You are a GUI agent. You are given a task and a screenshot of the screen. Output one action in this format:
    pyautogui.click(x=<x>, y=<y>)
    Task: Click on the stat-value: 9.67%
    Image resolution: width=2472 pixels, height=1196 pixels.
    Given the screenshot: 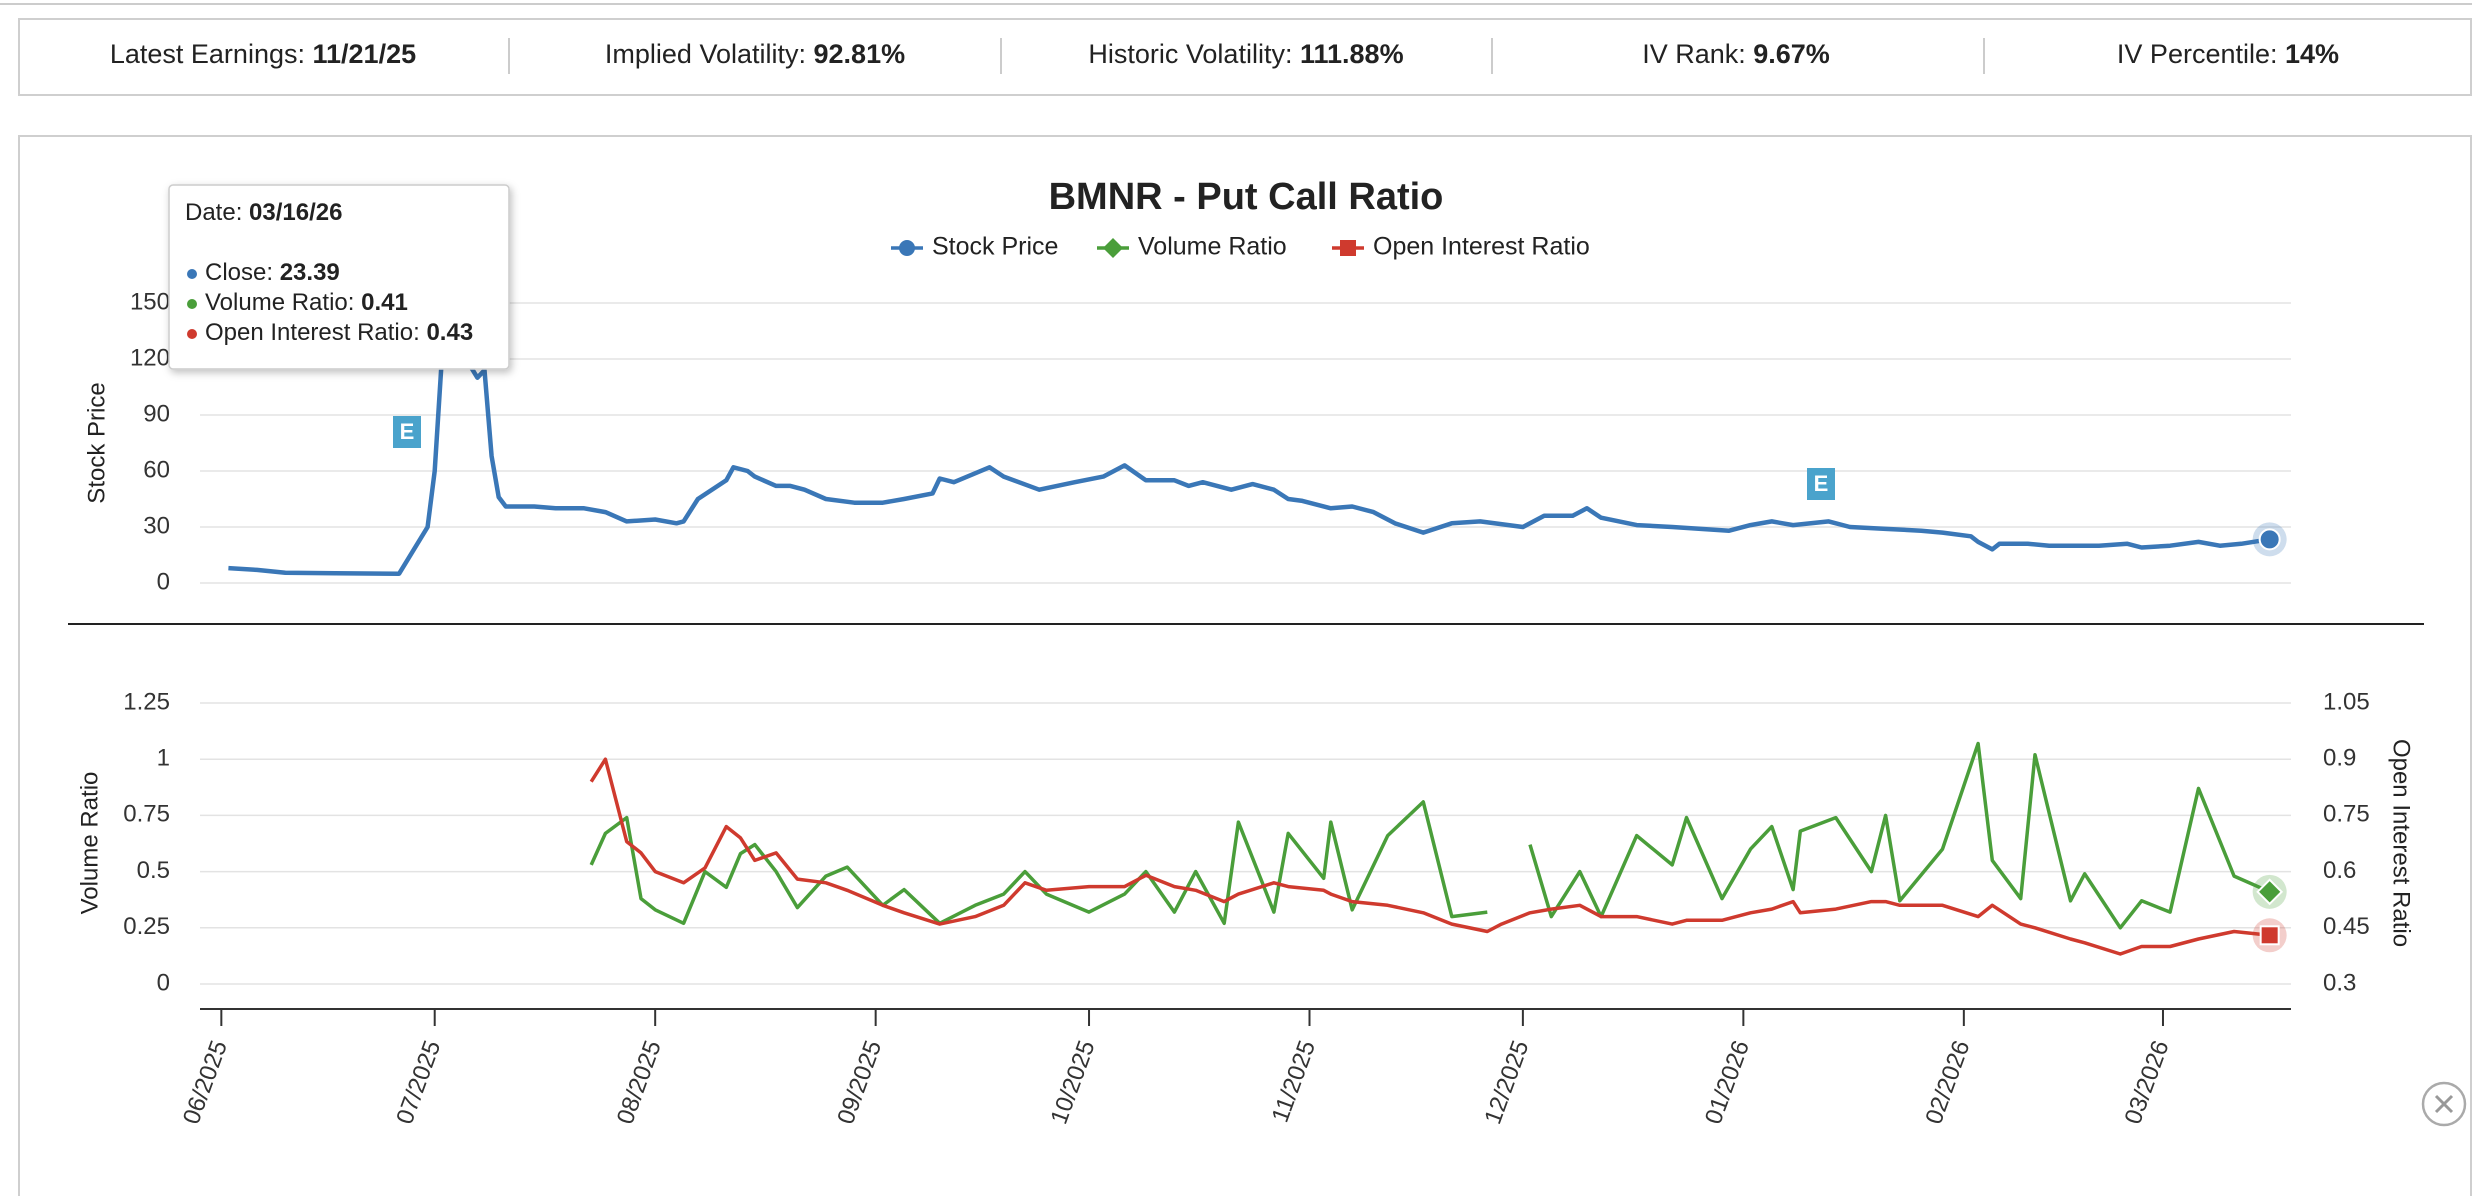 What is the action you would take?
    pyautogui.click(x=1791, y=54)
    